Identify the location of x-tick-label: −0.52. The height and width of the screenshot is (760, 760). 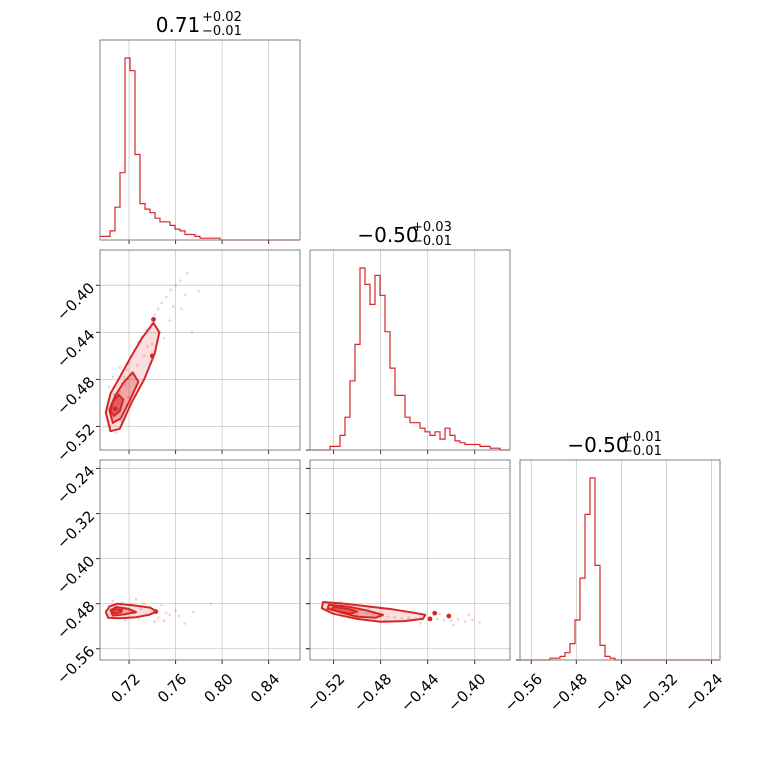
(325, 692).